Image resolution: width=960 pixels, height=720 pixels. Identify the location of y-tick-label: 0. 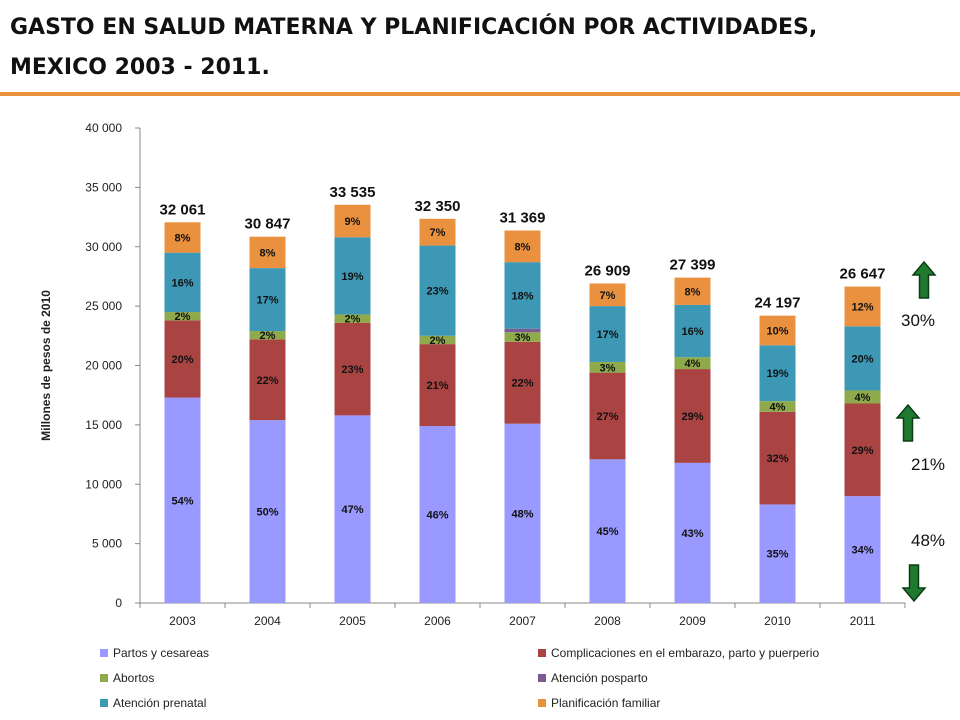
(118, 603).